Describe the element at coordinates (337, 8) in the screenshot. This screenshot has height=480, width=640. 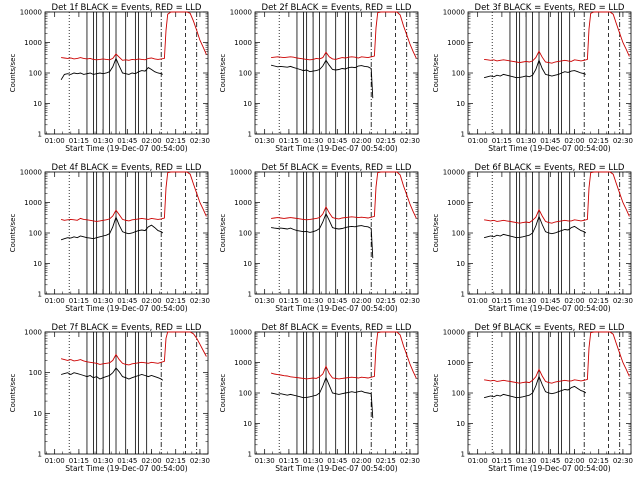
I see `panel-title: Det 2f BLACK = Events, RED = LLD` at that location.